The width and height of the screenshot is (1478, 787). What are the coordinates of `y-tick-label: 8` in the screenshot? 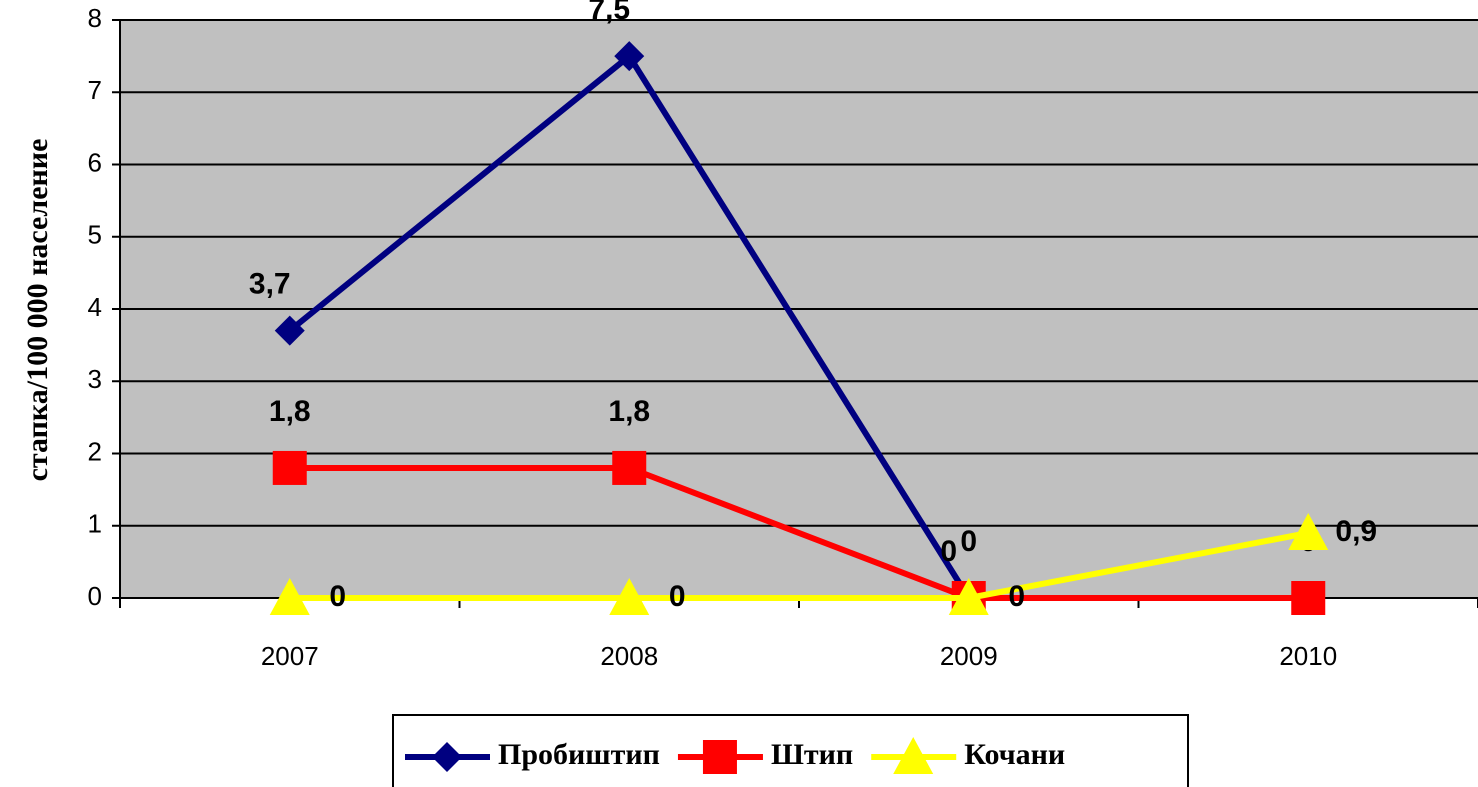 It's located at (95, 18).